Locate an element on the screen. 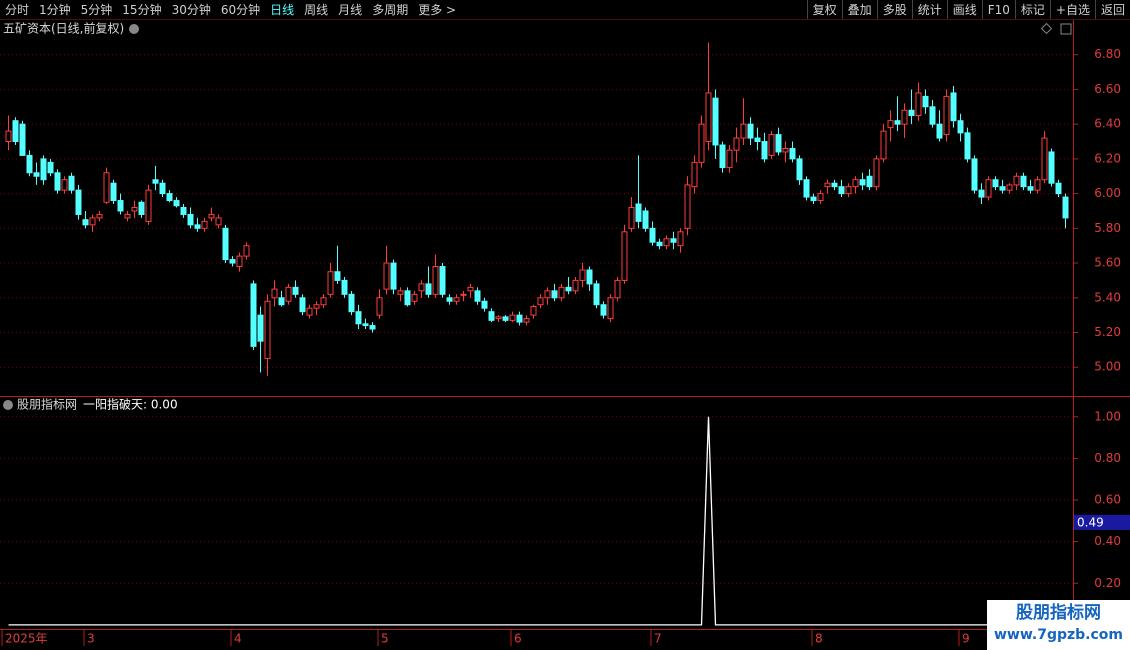 This screenshot has width=1130, height=650. indicator-source: 股朋指标网 is located at coordinates (47, 404).